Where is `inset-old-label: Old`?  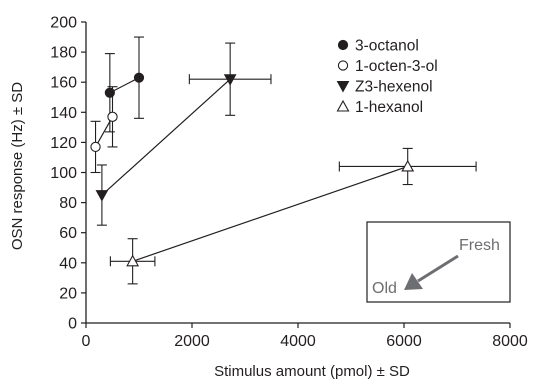 inset-old-label: Old is located at coordinates (384, 288).